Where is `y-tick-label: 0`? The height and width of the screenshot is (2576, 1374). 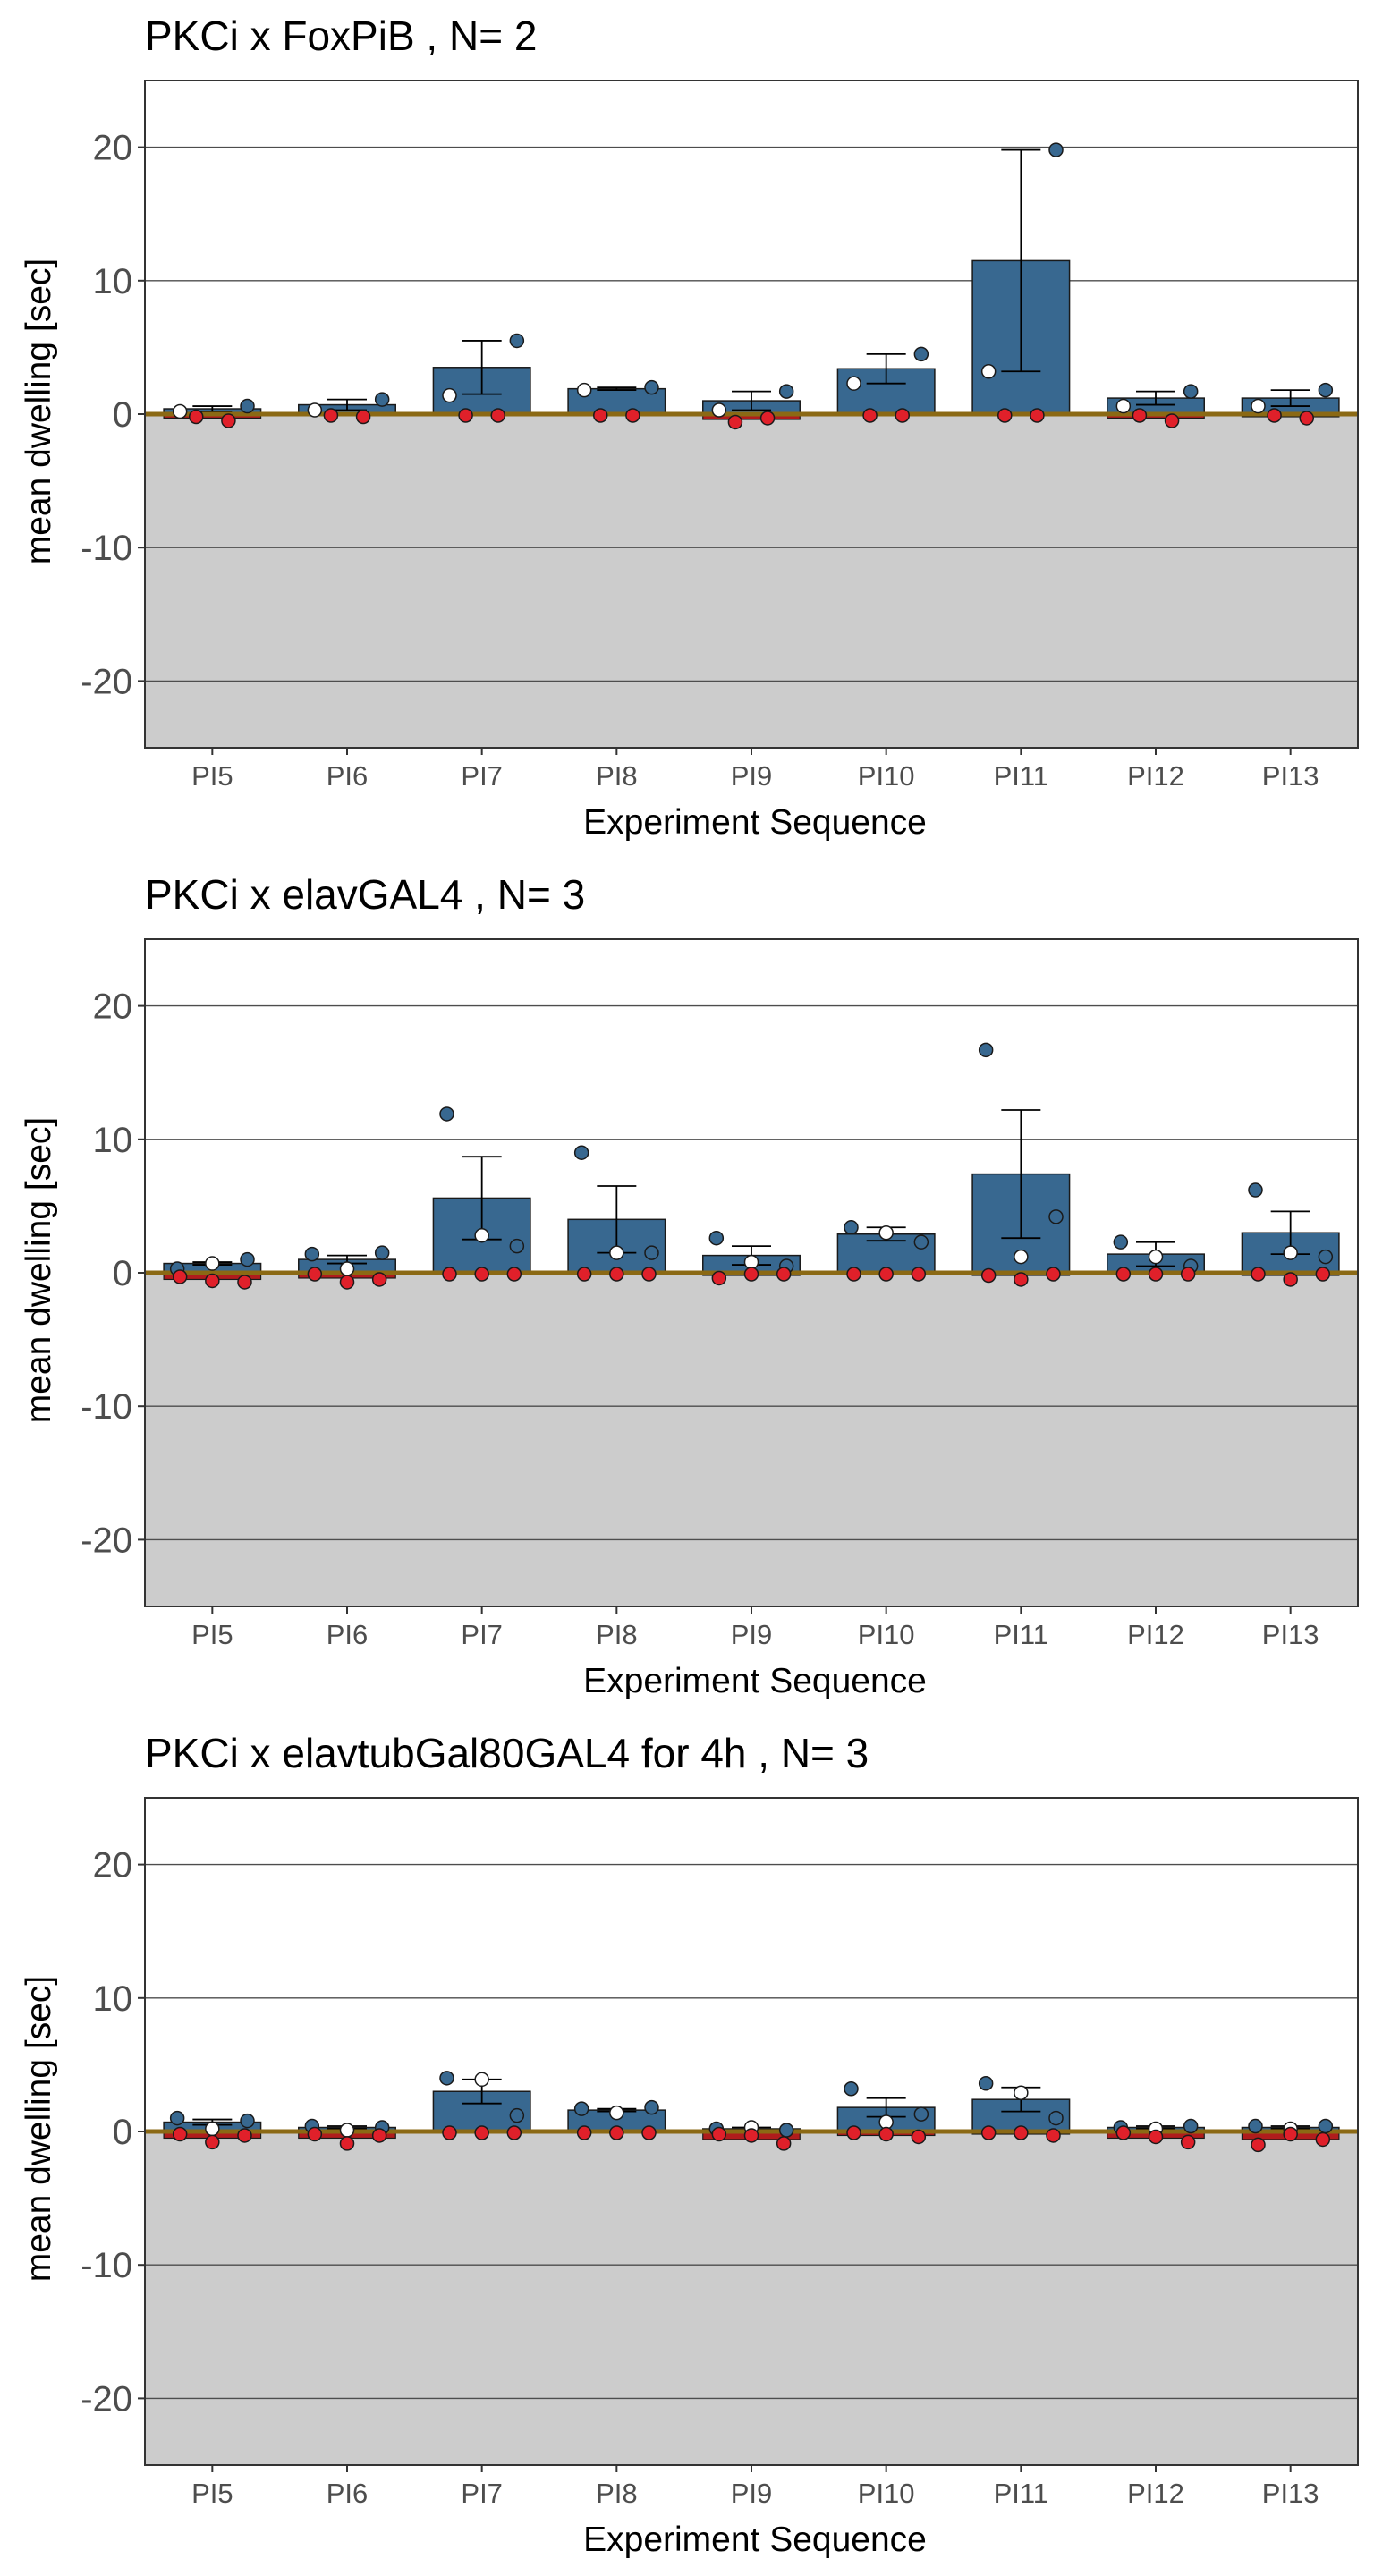 y-tick-label: 0 is located at coordinates (122, 1273).